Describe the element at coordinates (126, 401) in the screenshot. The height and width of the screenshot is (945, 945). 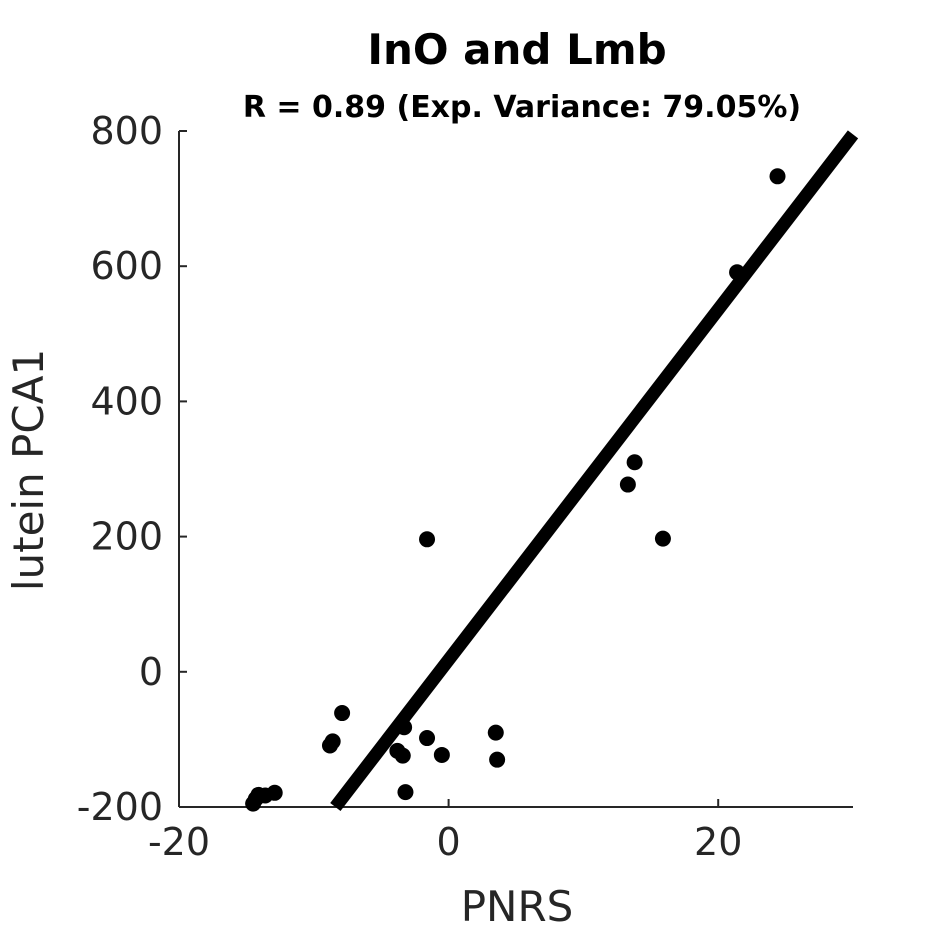
I see `y-tick-label: 400` at that location.